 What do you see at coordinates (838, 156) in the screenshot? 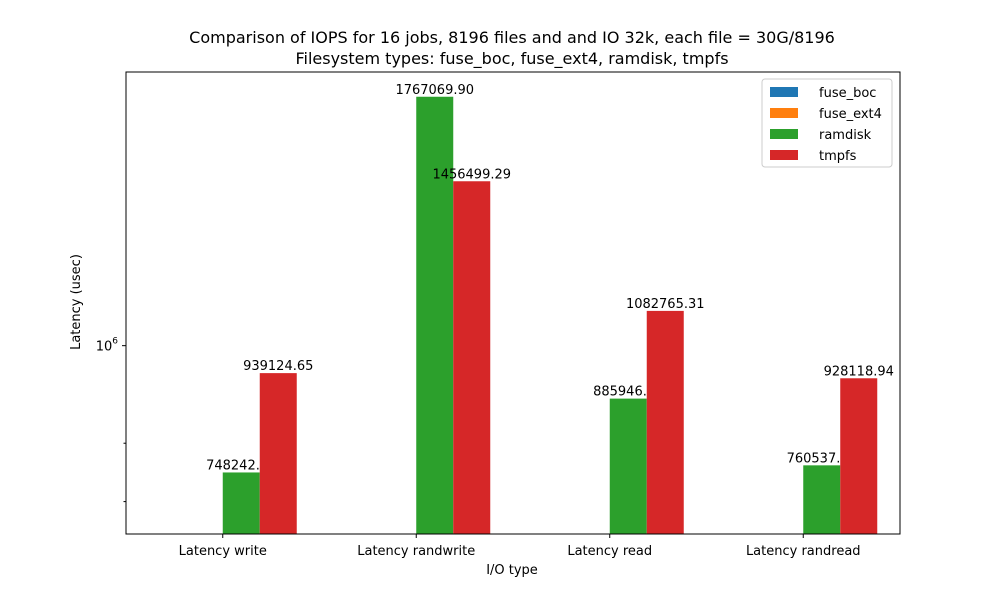
I see `legend-label-tmpfs: tmpfs` at bounding box center [838, 156].